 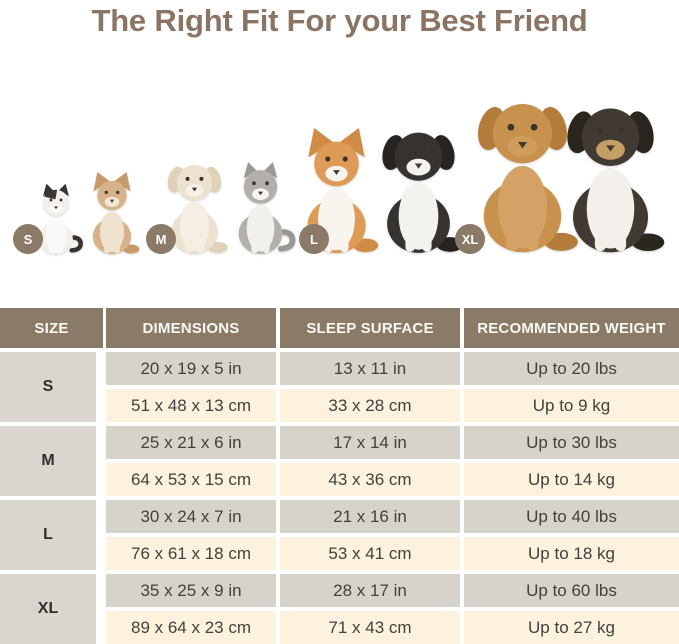 I want to click on dimensions-in-cell: 25 x 21 x 6 in, so click(x=191, y=442).